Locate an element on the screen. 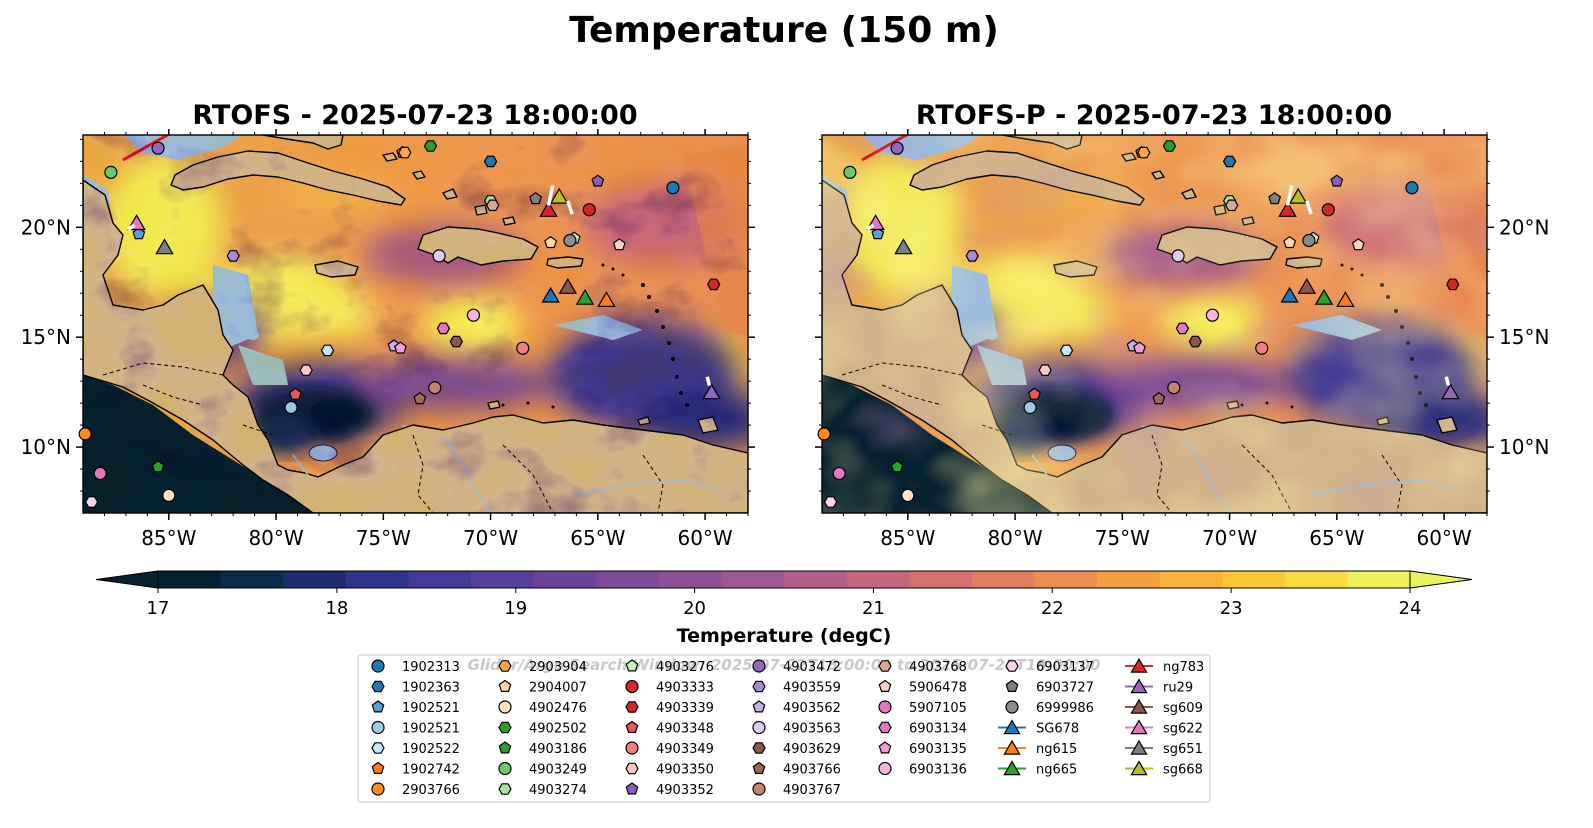 This screenshot has width=1593, height=828. legend-label: 2903766 is located at coordinates (431, 790).